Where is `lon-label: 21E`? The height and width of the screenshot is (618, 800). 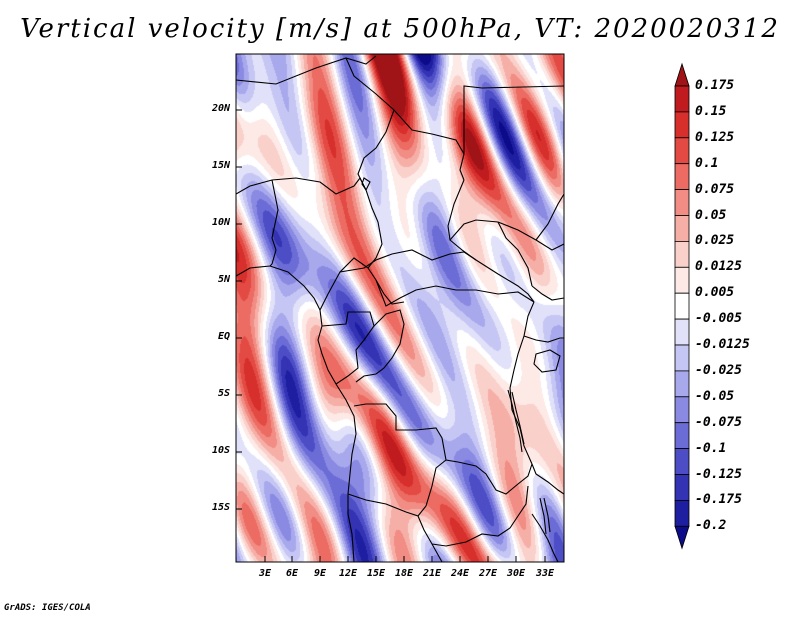
lon-label: 21E is located at coordinates (432, 573).